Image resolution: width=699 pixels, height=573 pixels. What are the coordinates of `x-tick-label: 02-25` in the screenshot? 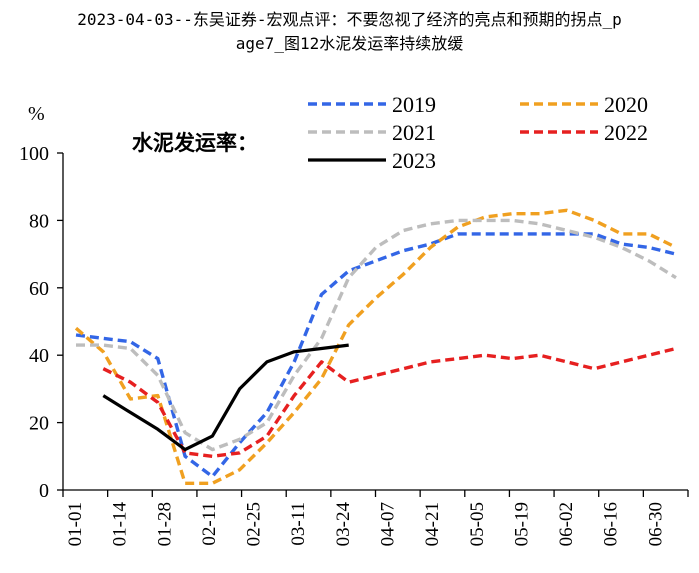 It's located at (254, 524).